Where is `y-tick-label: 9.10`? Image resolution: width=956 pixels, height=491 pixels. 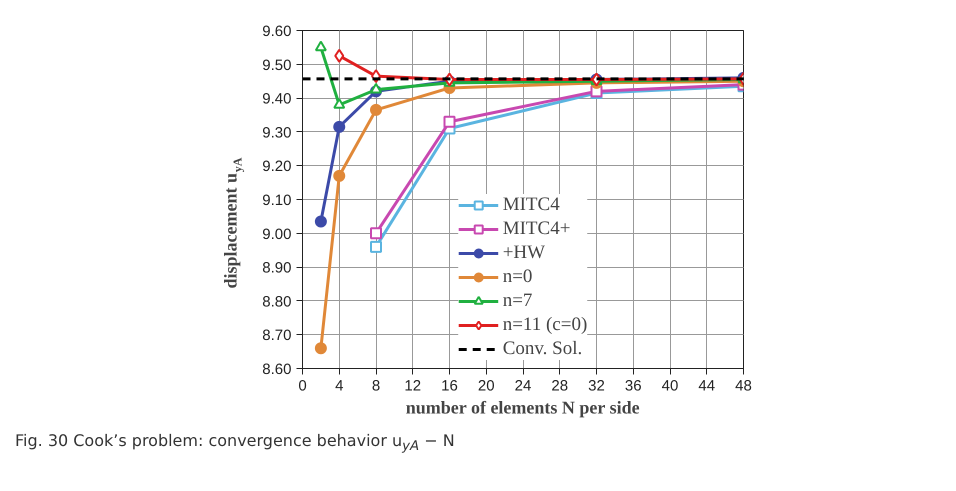 y-tick-label: 9.10 is located at coordinates (277, 200).